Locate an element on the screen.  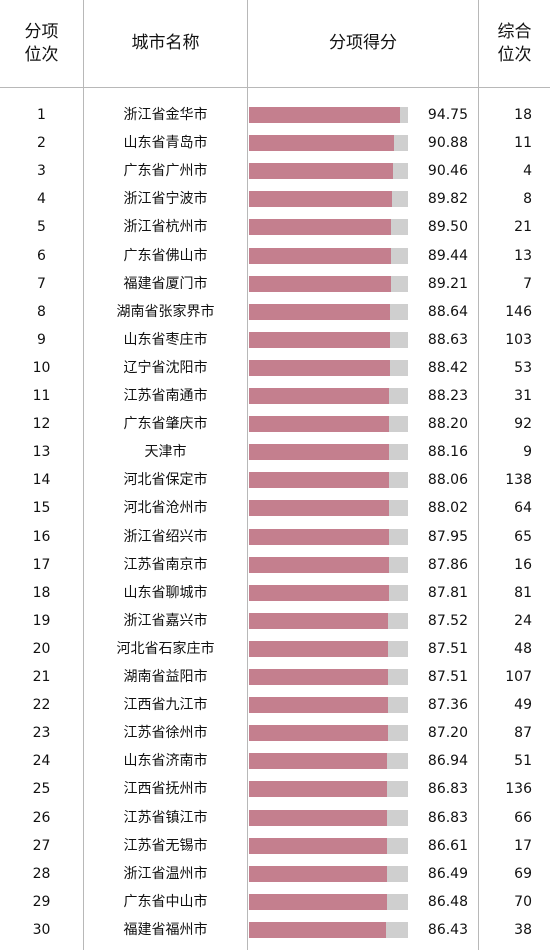
score-value: 87.51 is located at coordinates (447, 677).